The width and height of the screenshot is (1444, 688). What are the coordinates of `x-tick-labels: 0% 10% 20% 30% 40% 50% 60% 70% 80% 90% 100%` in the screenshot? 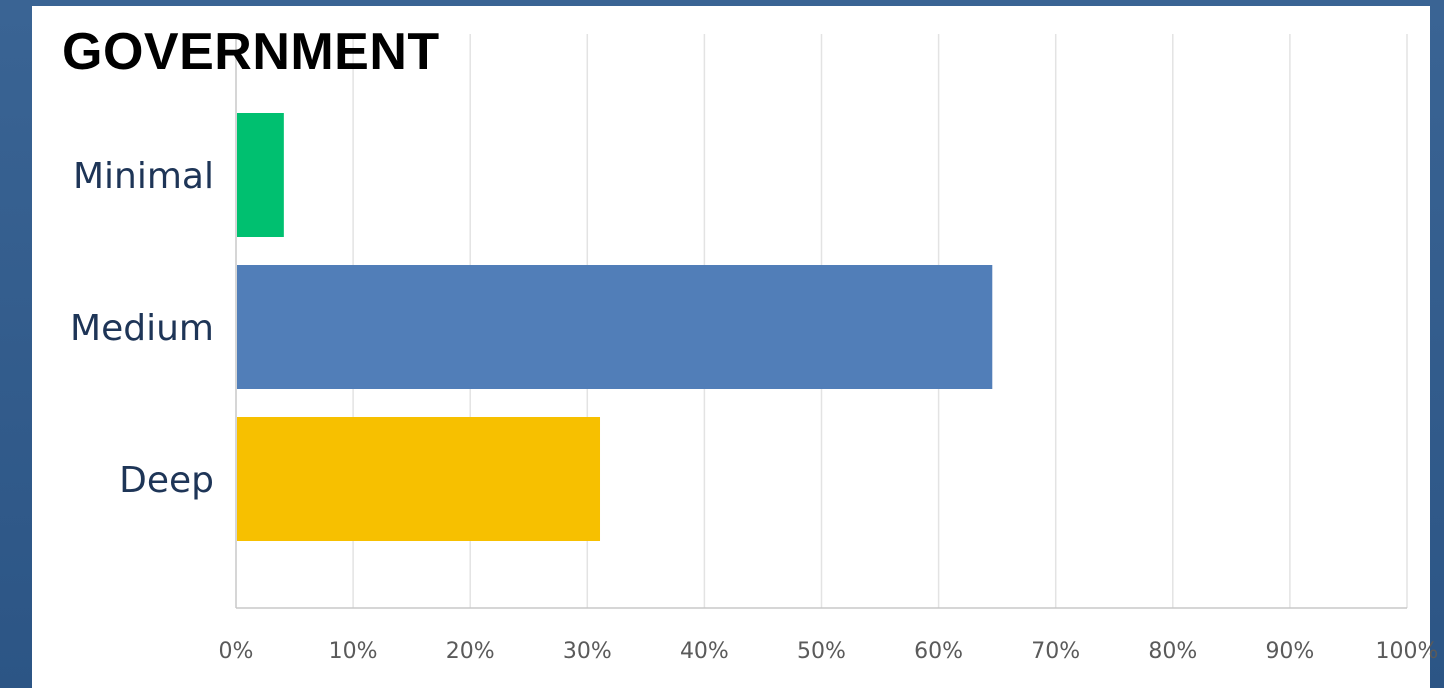 It's located at (829, 651).